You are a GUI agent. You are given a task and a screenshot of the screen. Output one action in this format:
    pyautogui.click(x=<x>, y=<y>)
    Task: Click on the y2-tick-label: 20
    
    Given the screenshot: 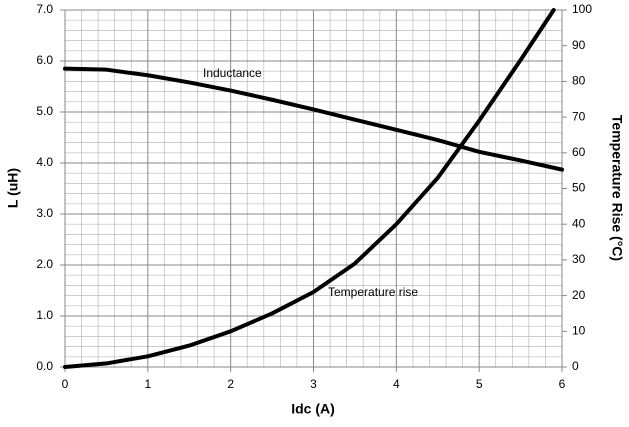 What is the action you would take?
    pyautogui.click(x=579, y=295)
    